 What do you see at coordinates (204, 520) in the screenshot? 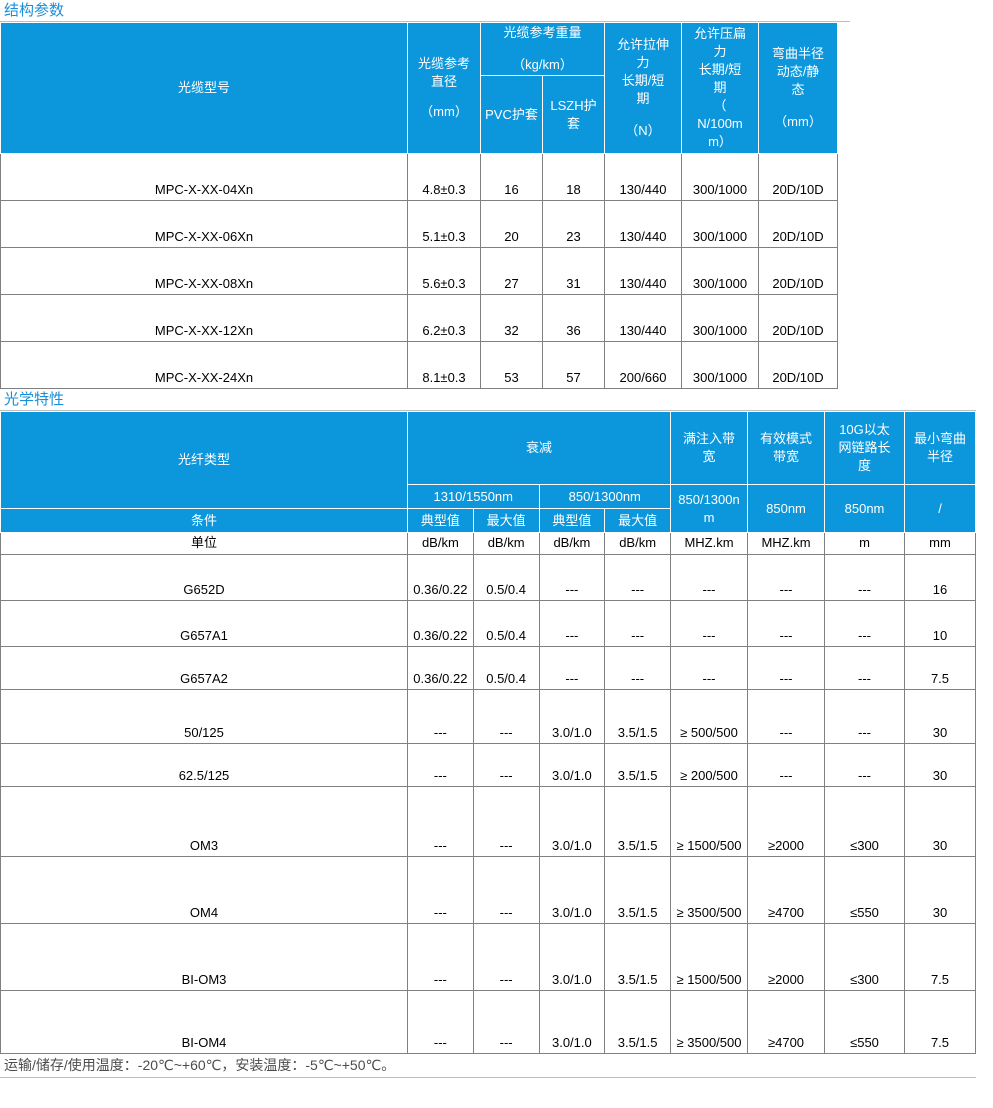
I see `header-condition: 条件` at bounding box center [204, 520].